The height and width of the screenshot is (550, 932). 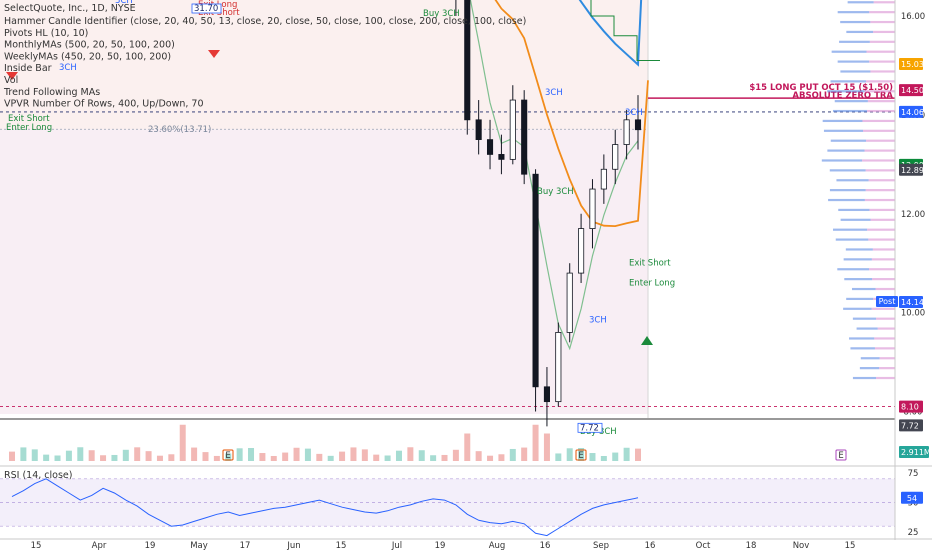 I want to click on time-tick: Aug, so click(x=497, y=545).